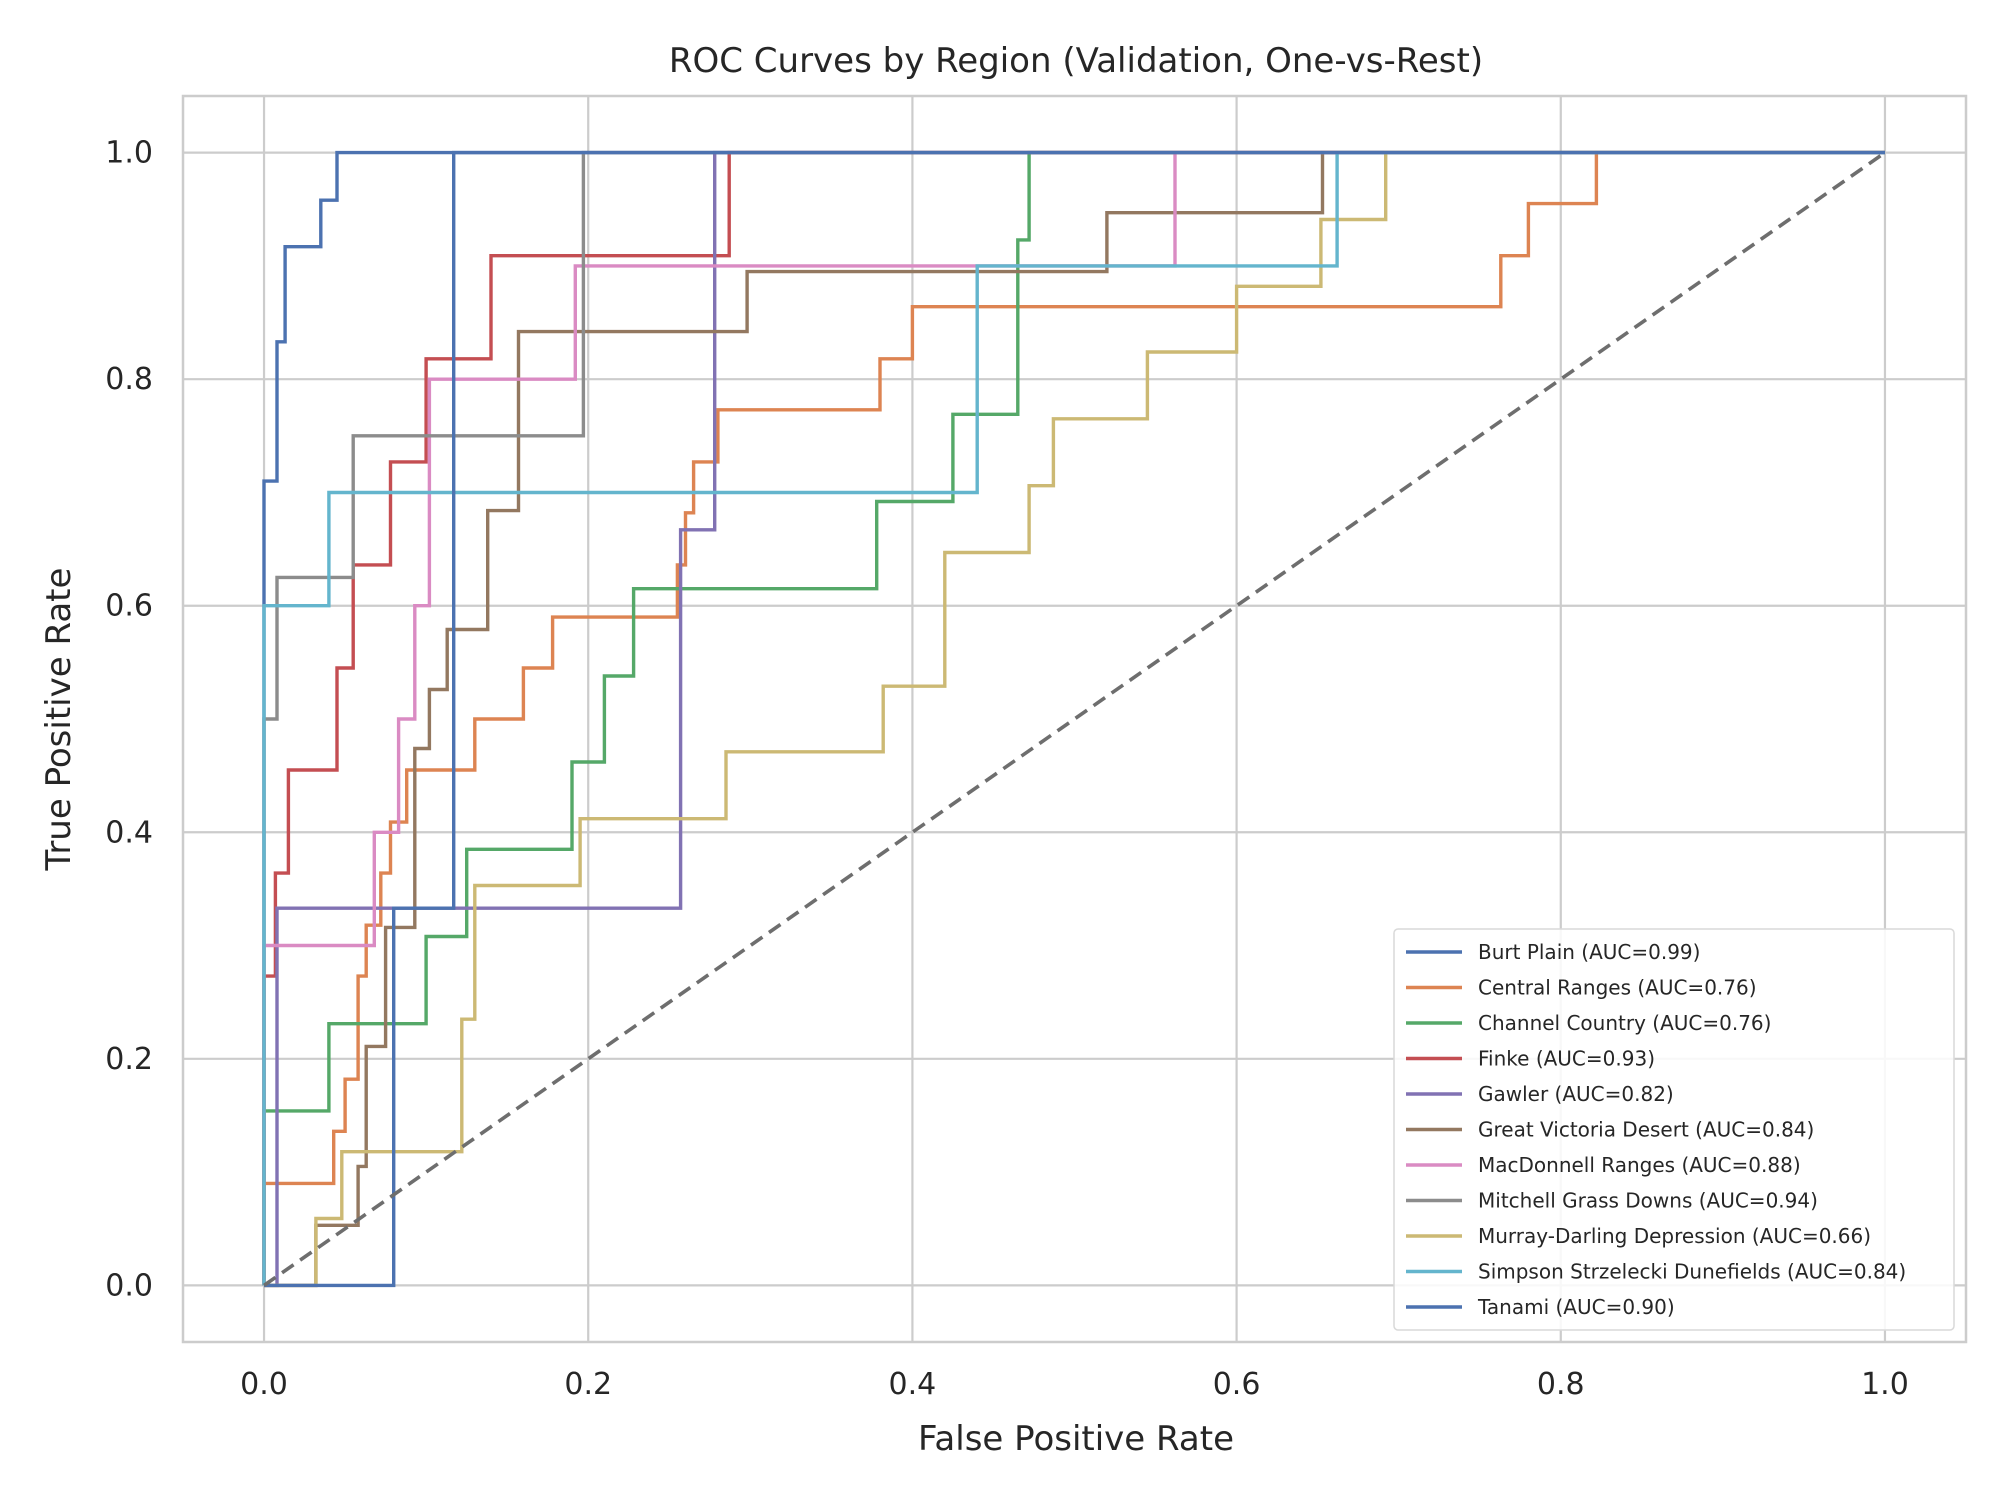  I want to click on legend-label: Great Victoria Desert (AUC=0.84), so click(1646, 1130).